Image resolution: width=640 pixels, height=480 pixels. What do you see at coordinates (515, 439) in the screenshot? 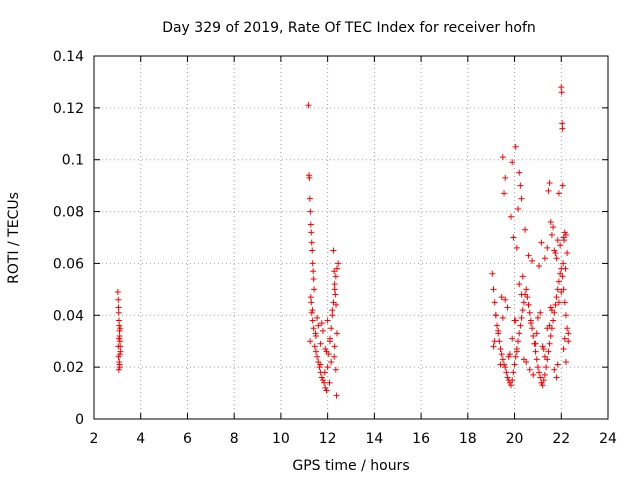
I see `x-tick-label: 20` at bounding box center [515, 439].